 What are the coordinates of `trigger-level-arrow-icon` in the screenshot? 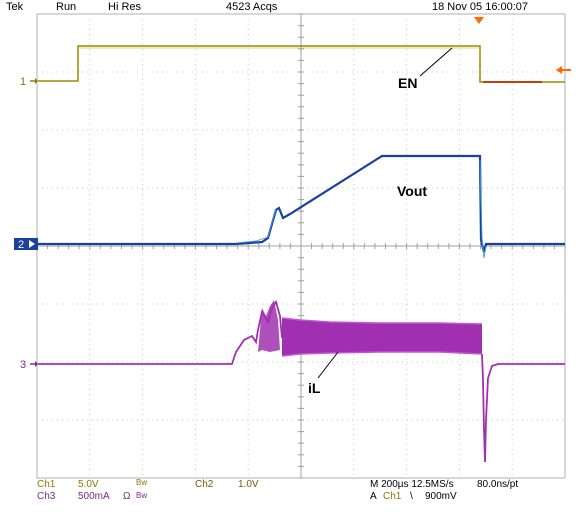 It's located at (563, 70).